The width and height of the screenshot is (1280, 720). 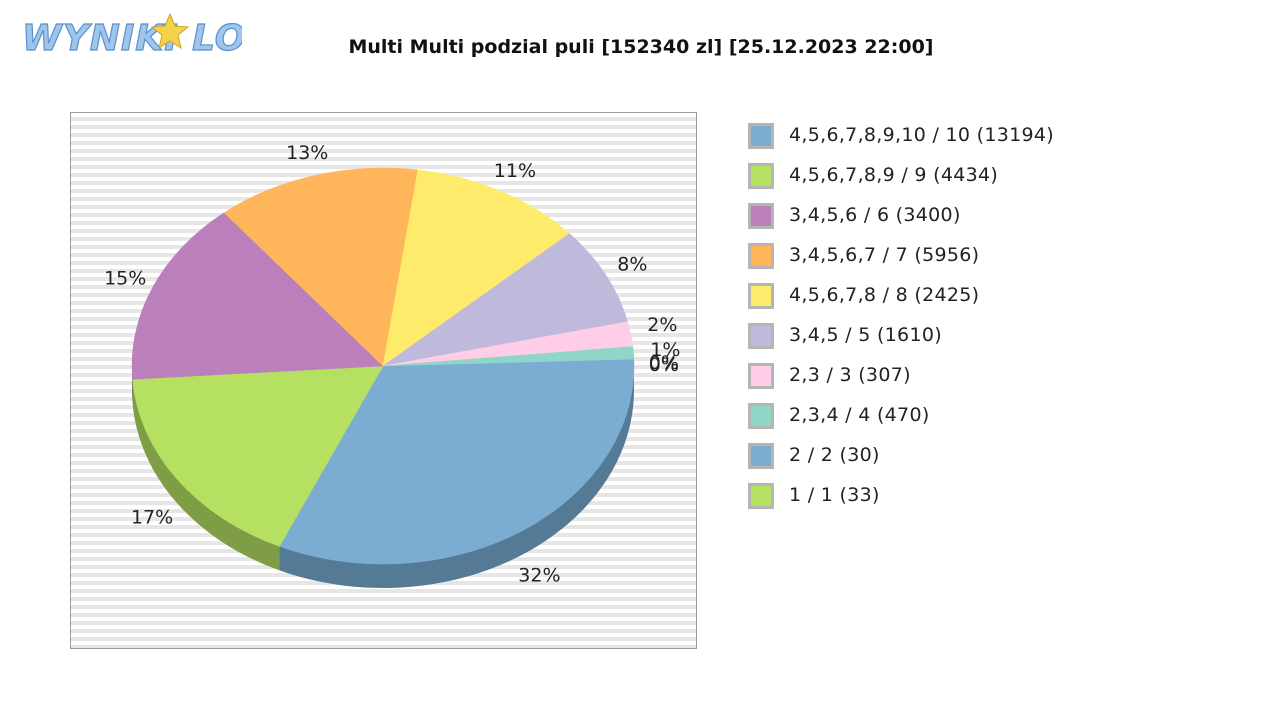 What do you see at coordinates (662, 325) in the screenshot?
I see `pie-pct-label: 2%` at bounding box center [662, 325].